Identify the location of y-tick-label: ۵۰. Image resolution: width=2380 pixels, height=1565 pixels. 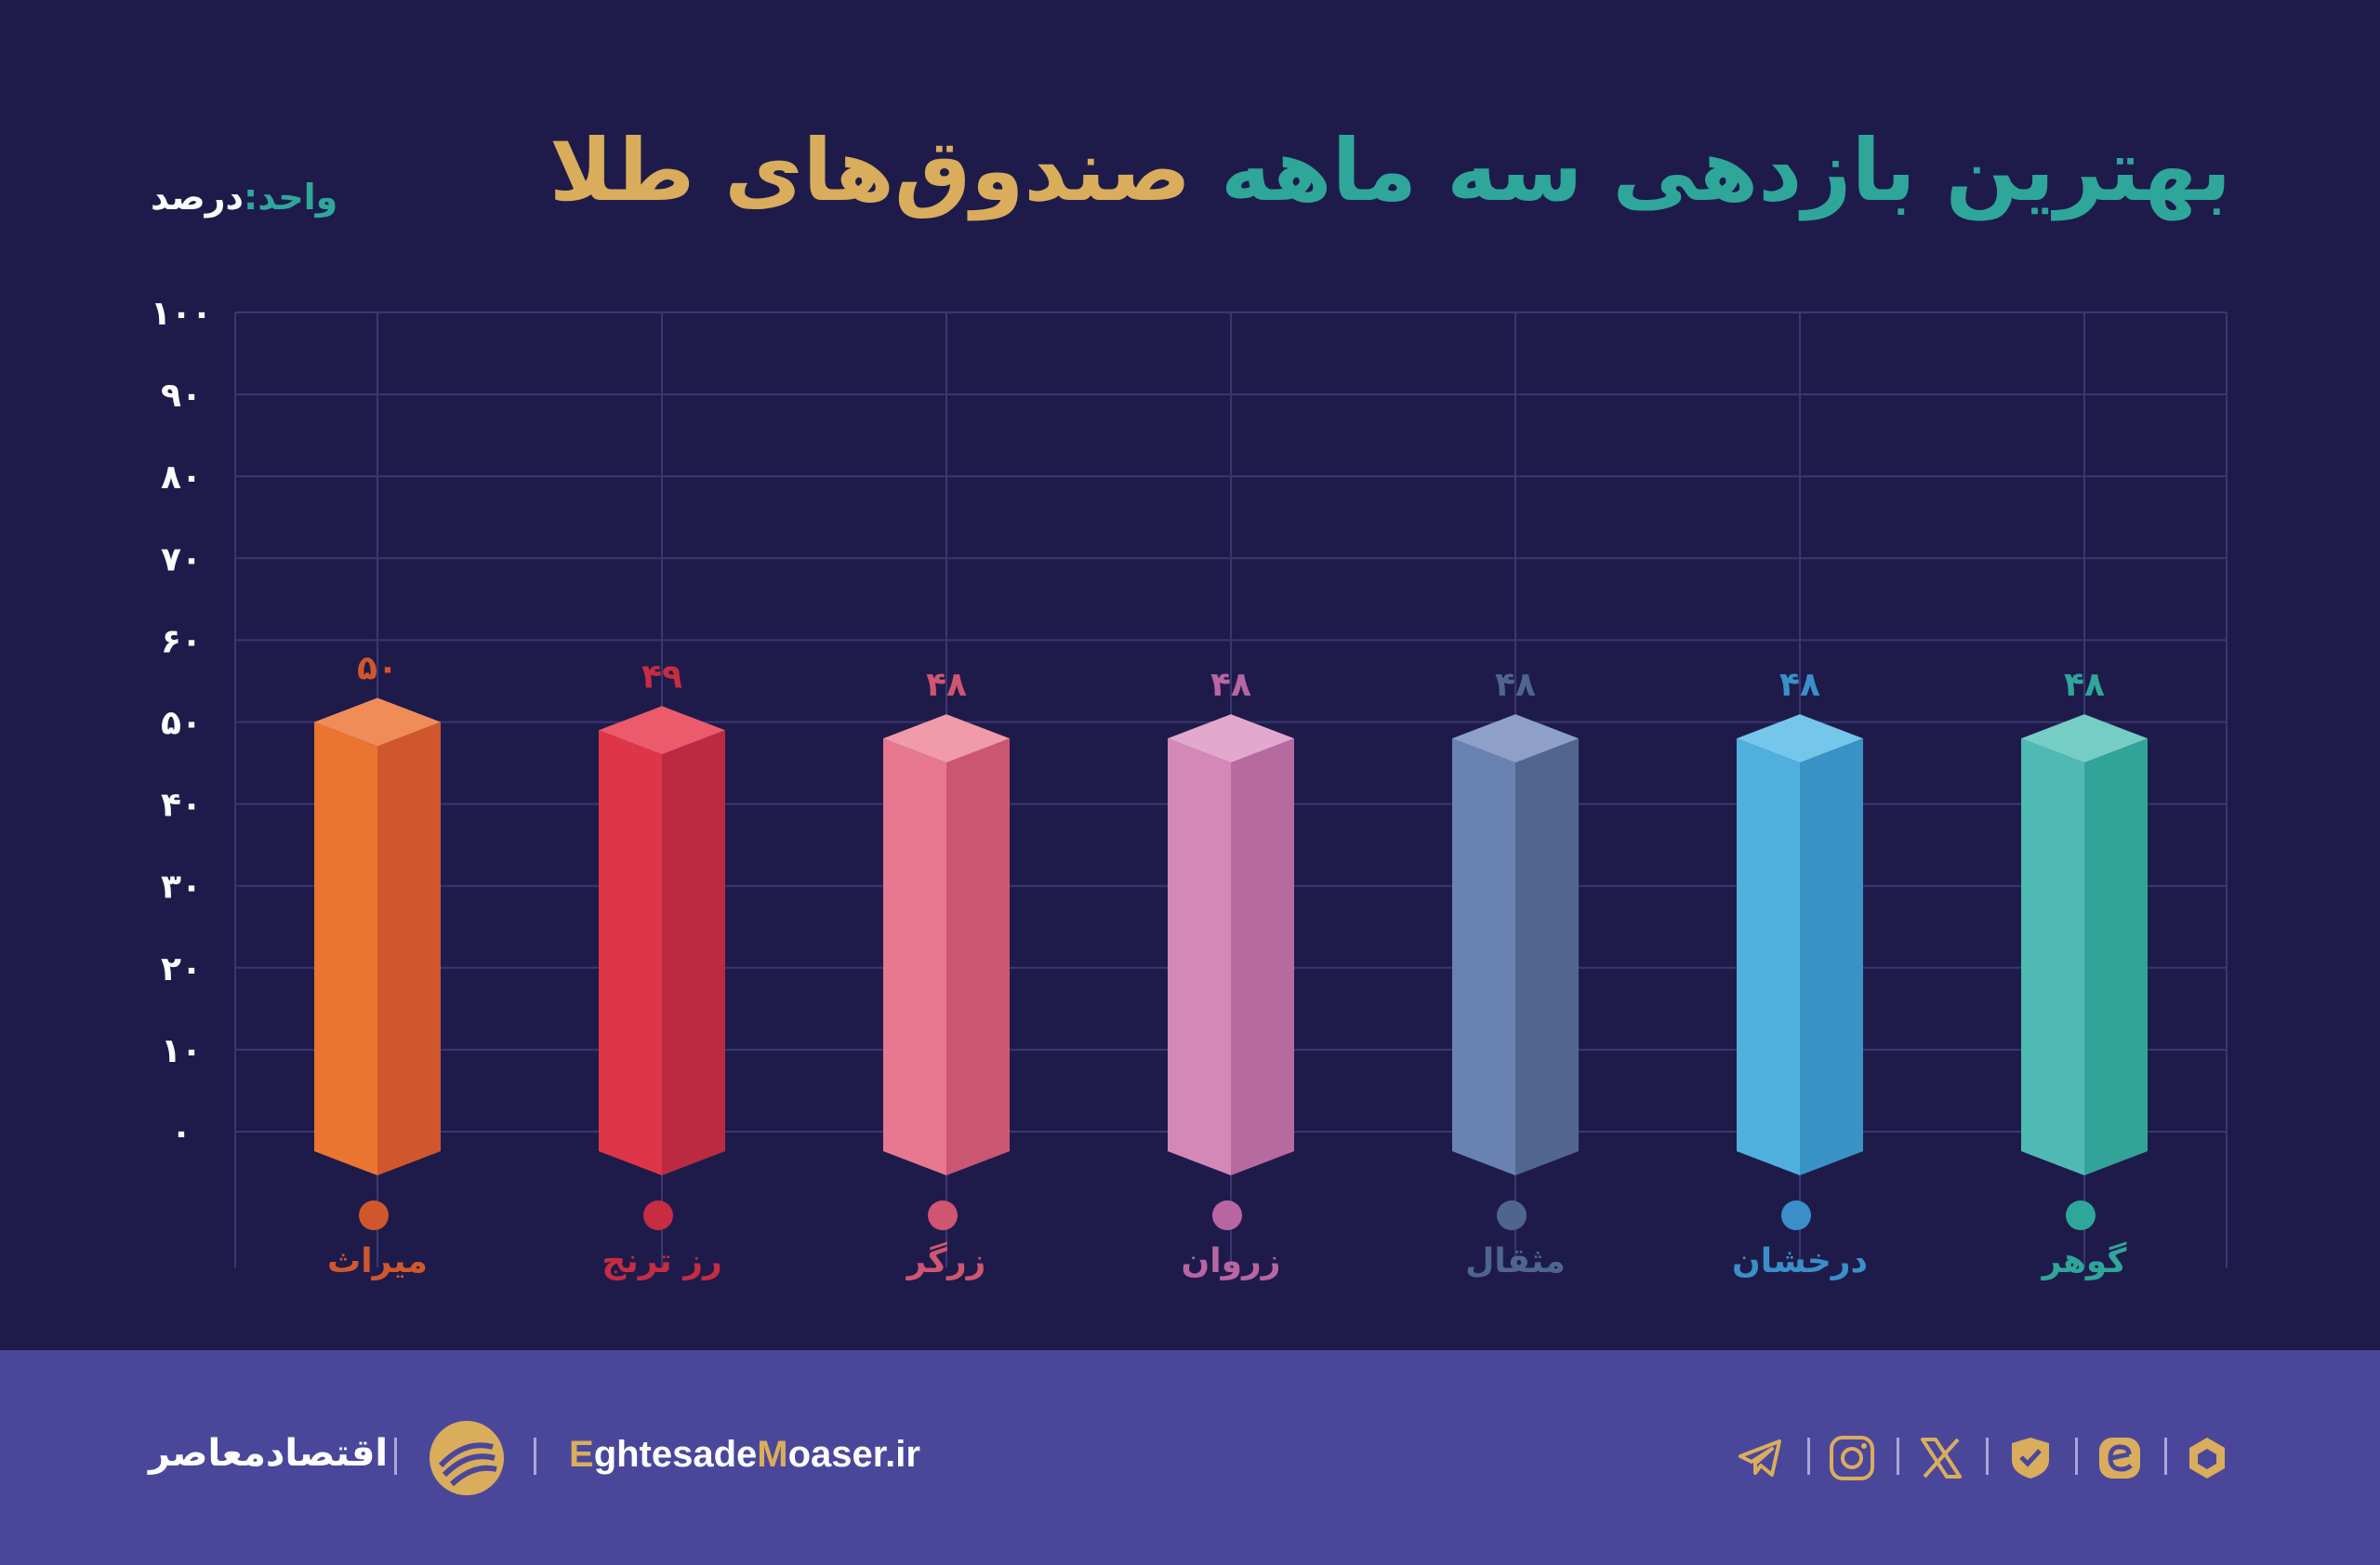
(181, 724).